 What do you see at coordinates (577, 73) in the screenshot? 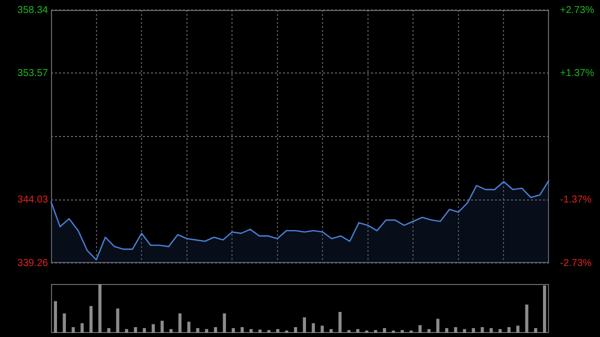
I see `y2-tick-label: +1.37%` at bounding box center [577, 73].